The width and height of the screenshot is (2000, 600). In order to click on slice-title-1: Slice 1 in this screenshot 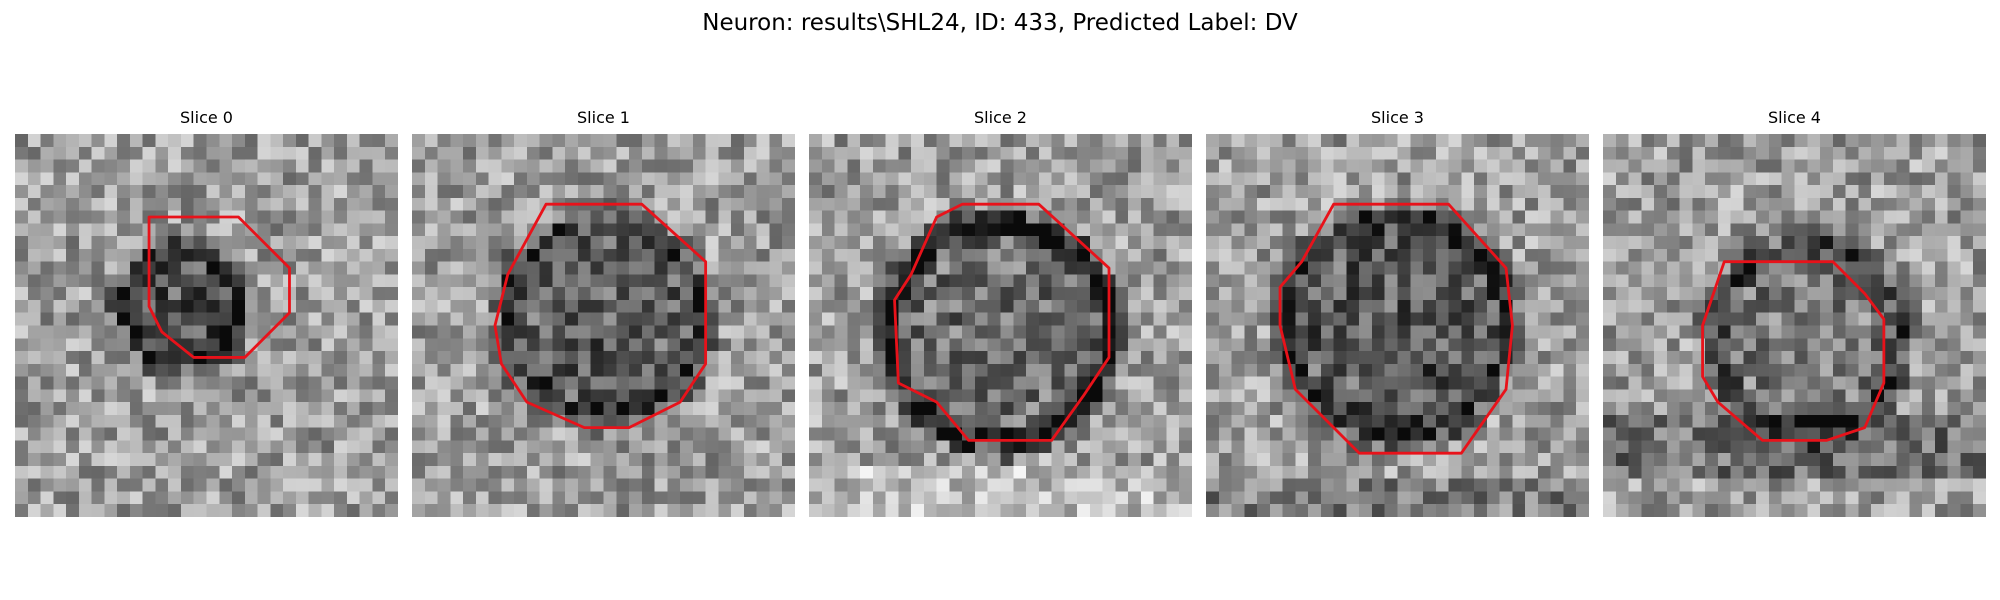, I will do `click(603, 117)`.